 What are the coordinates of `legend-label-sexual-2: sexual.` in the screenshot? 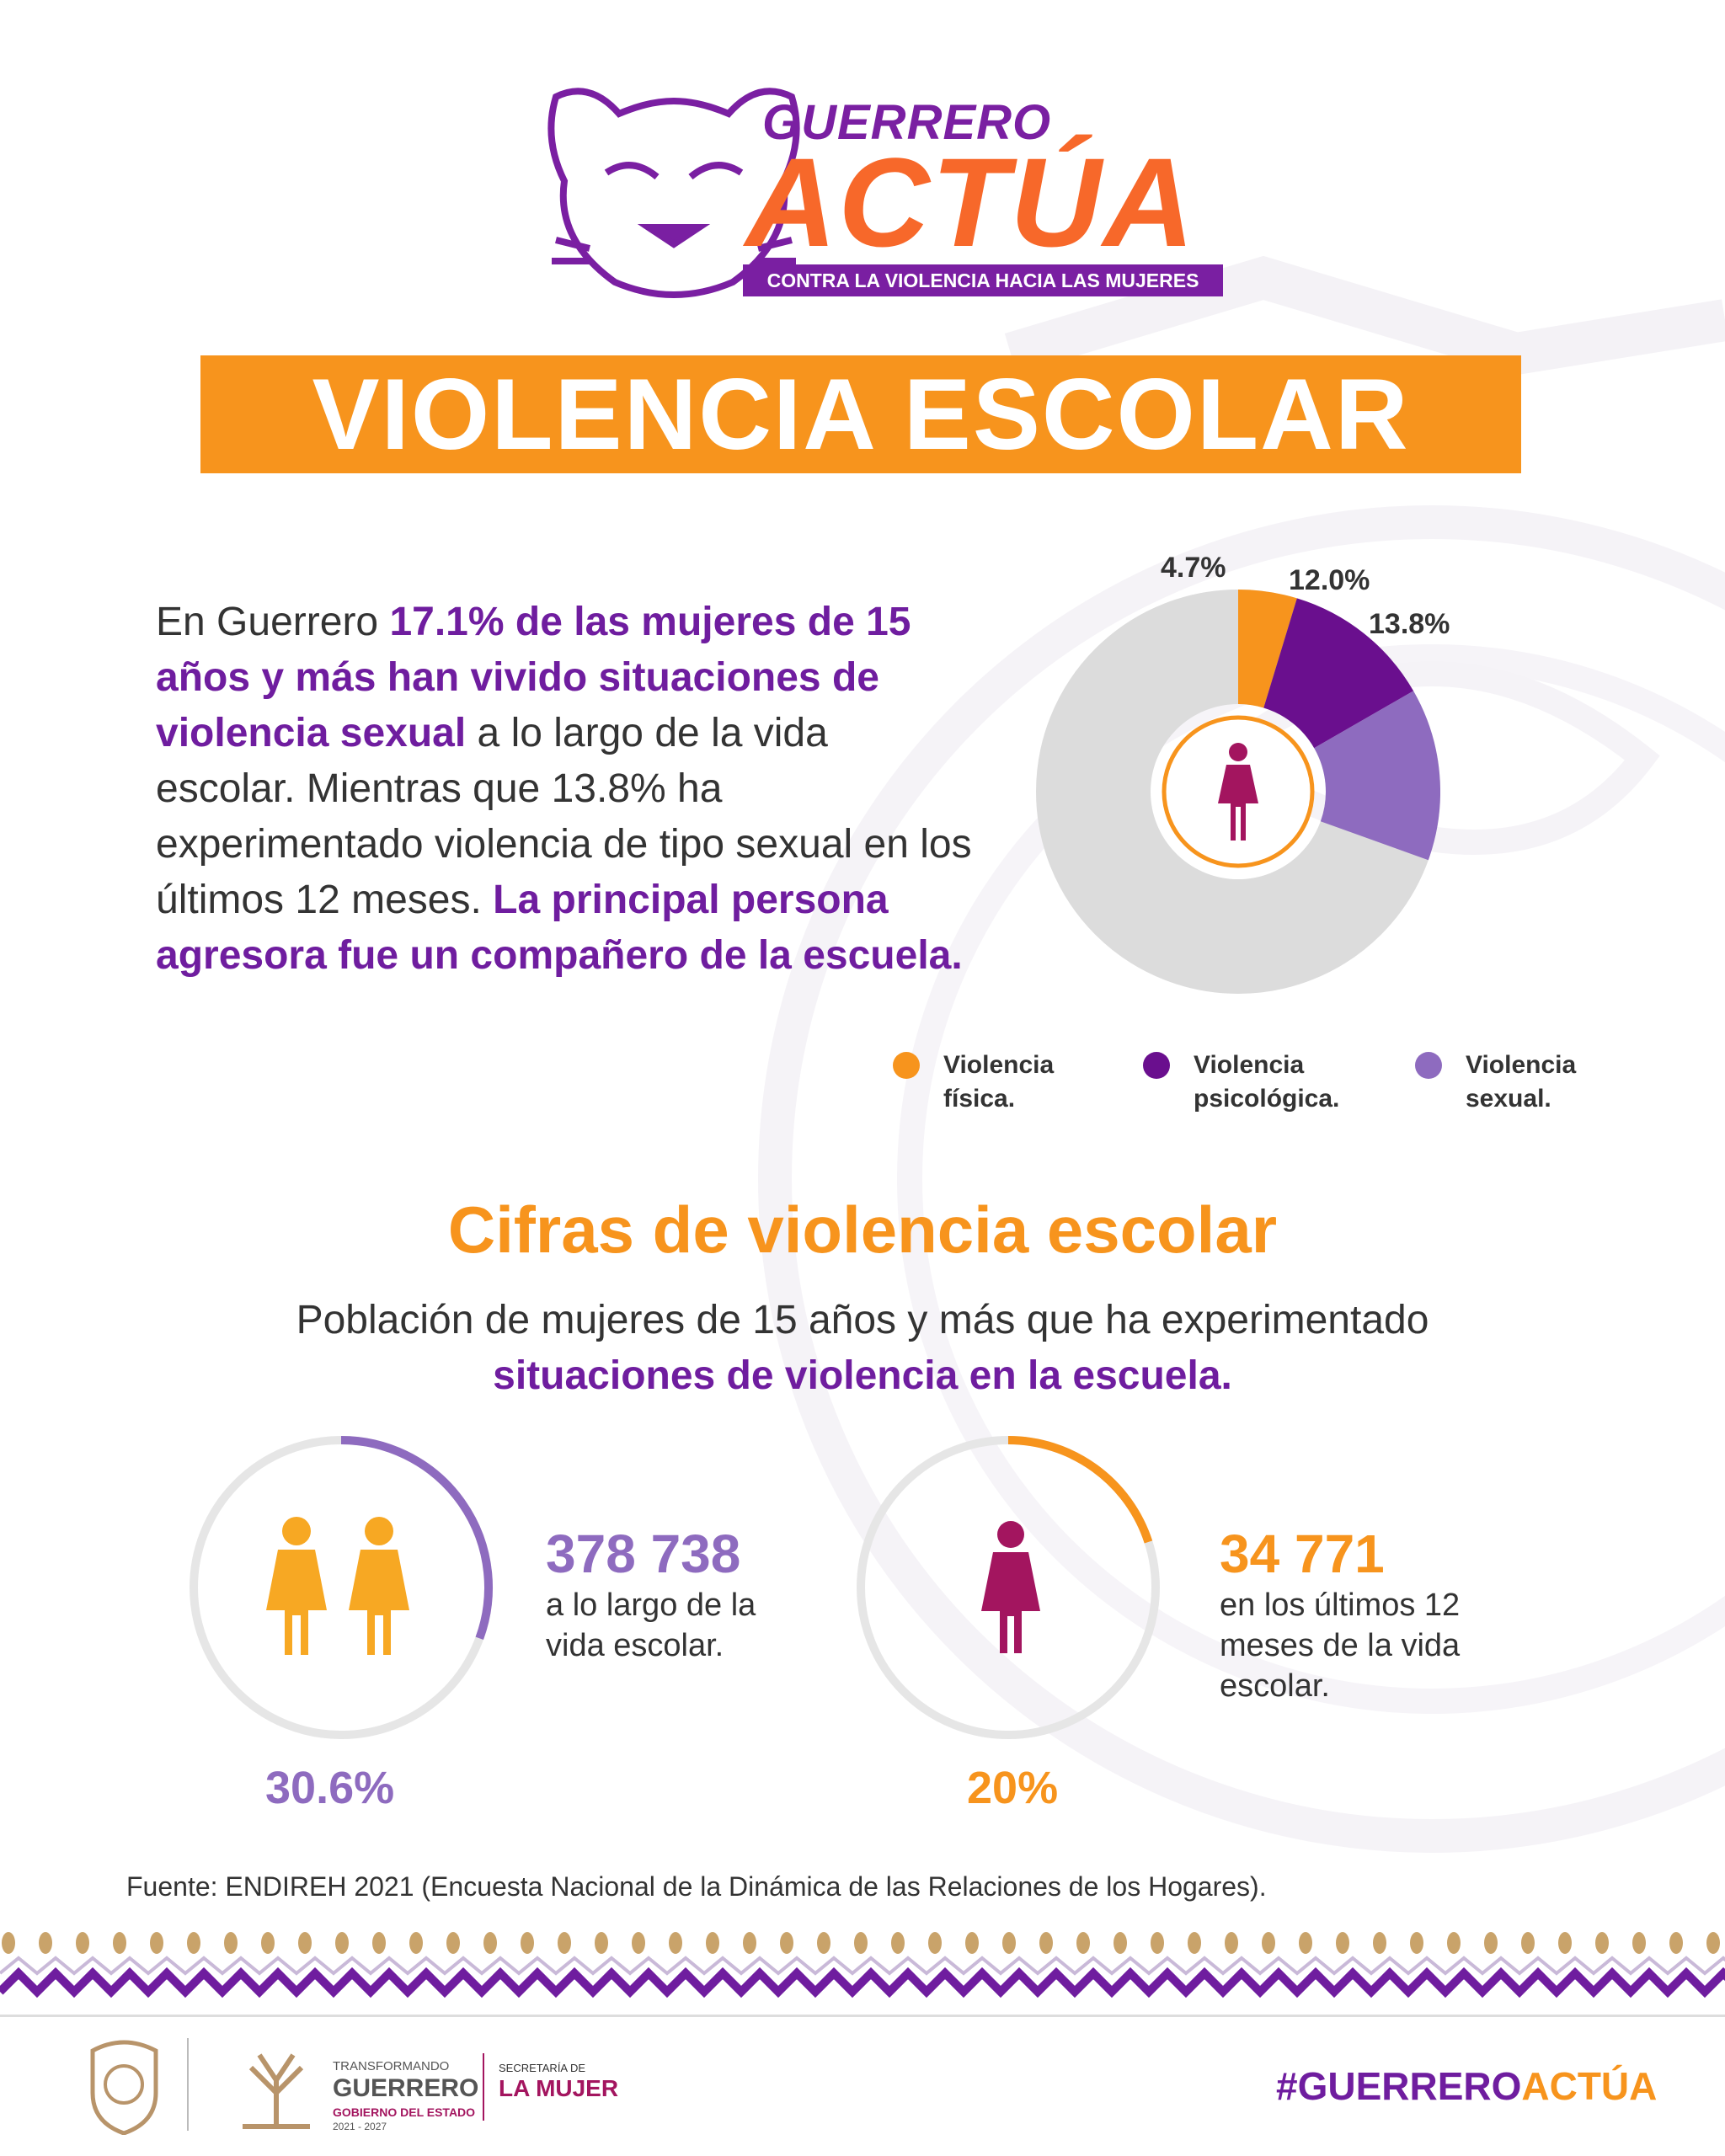 It's located at (1508, 1099).